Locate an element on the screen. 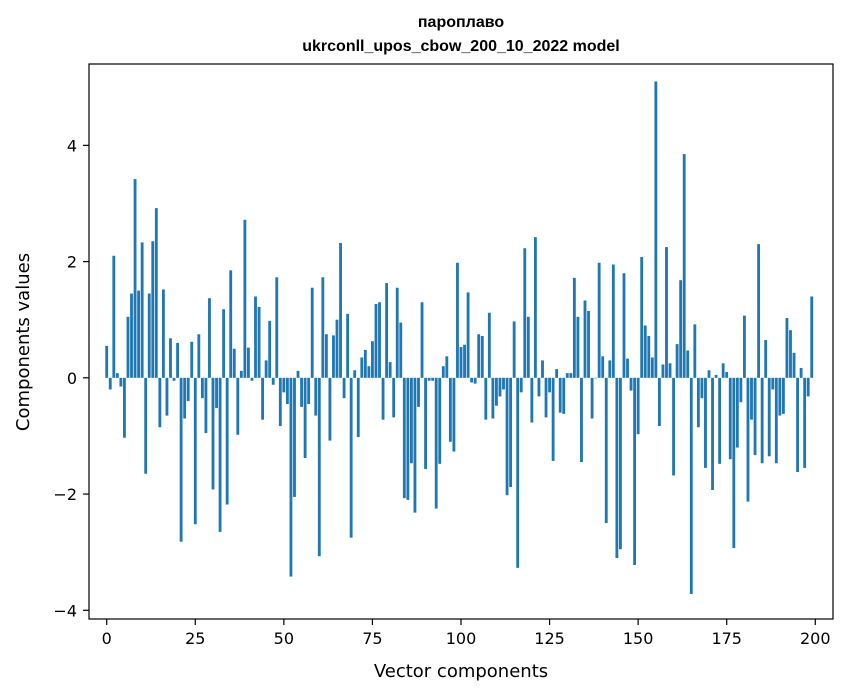  x-tick-label: 0 is located at coordinates (107, 638).